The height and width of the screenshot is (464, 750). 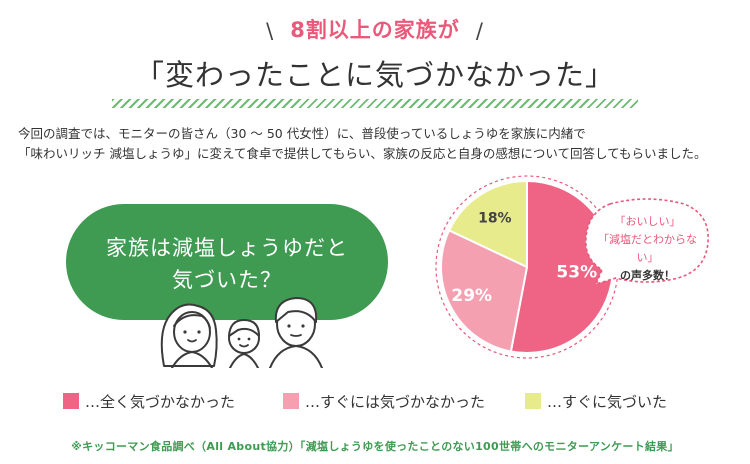 What do you see at coordinates (647, 221) in the screenshot?
I see `bubble-line-1: 「おいしい」` at bounding box center [647, 221].